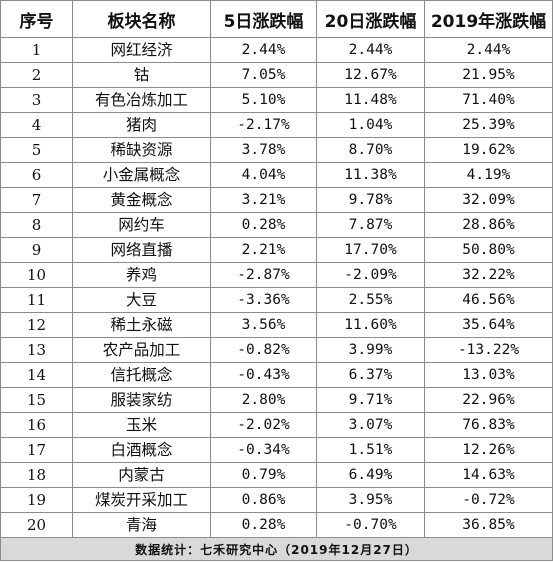  I want to click on header-5day-change: 5日涨跌幅, so click(263, 19).